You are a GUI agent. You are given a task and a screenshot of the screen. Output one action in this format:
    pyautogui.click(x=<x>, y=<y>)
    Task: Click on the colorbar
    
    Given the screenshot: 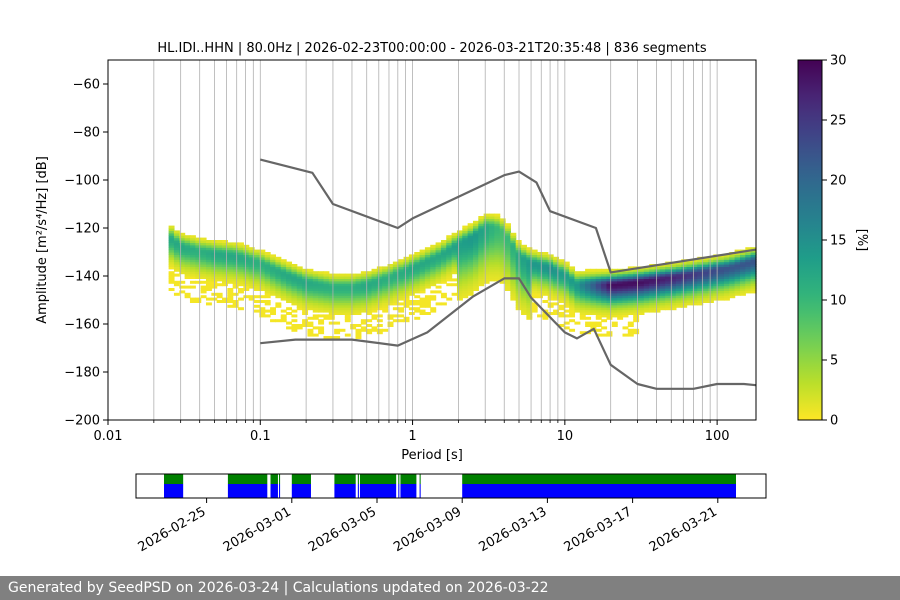 What is the action you would take?
    pyautogui.click(x=810, y=240)
    